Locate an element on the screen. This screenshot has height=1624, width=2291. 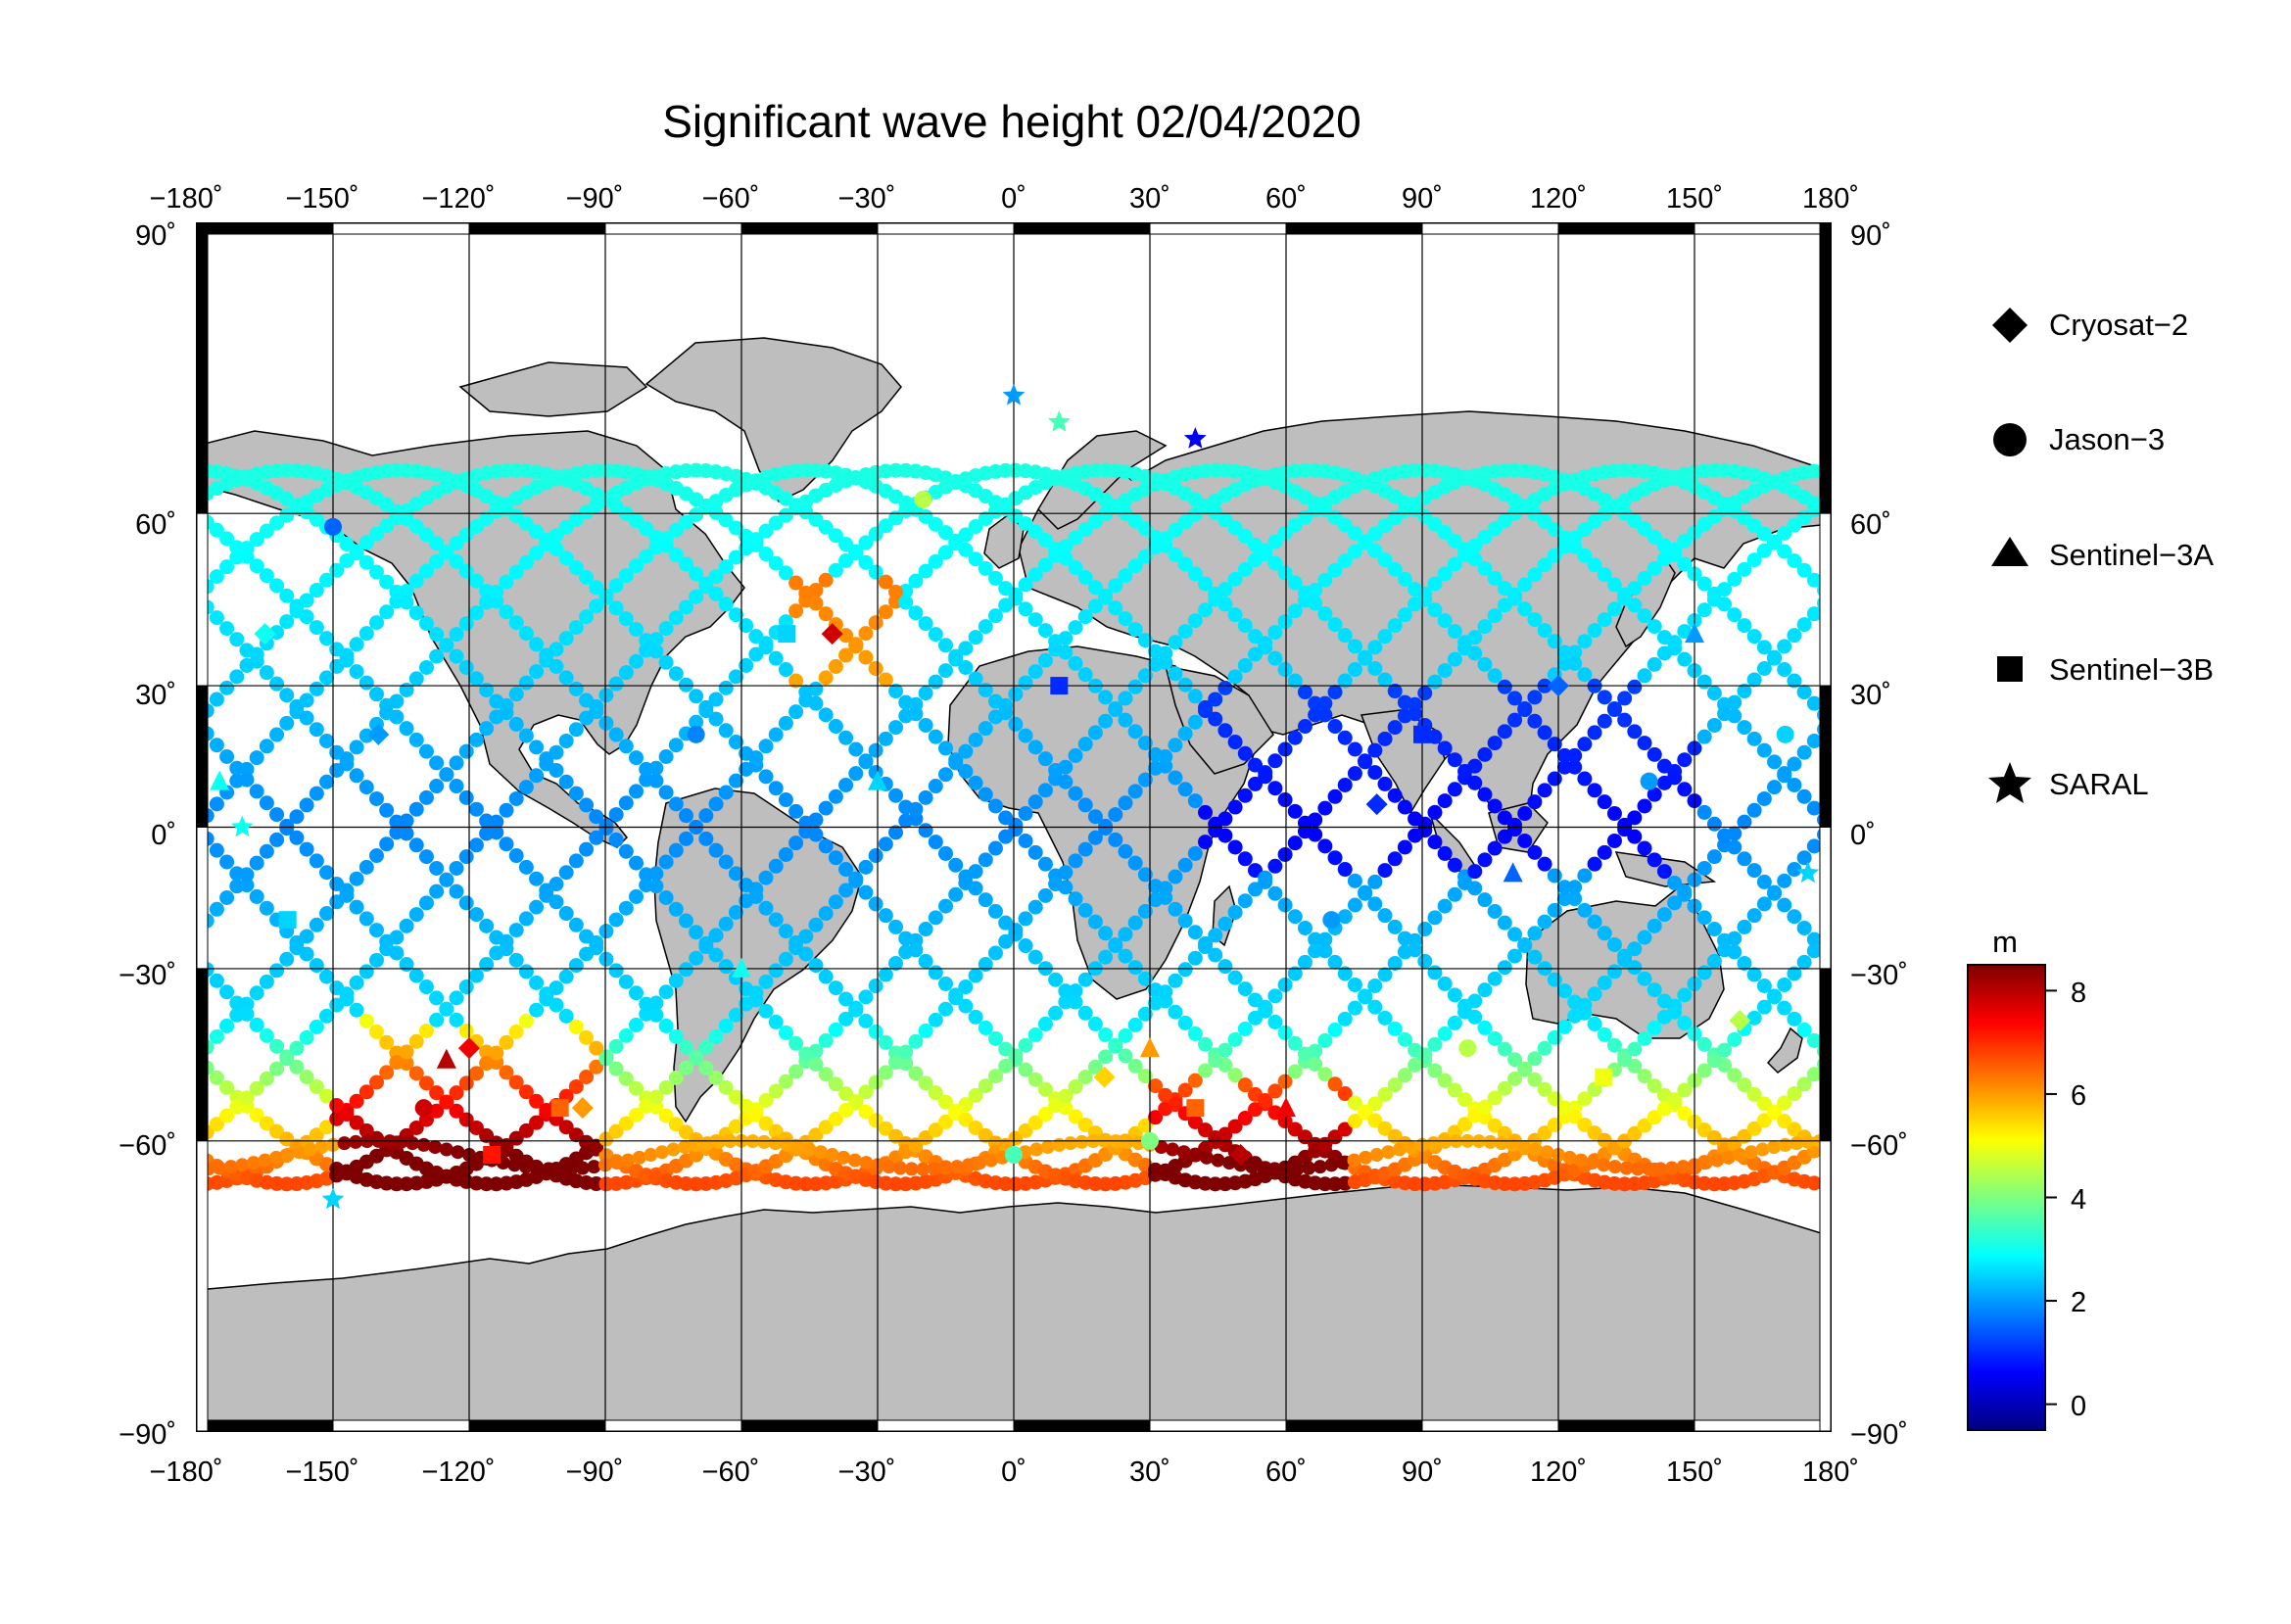
top-lon-label: 180˚ is located at coordinates (1830, 199).